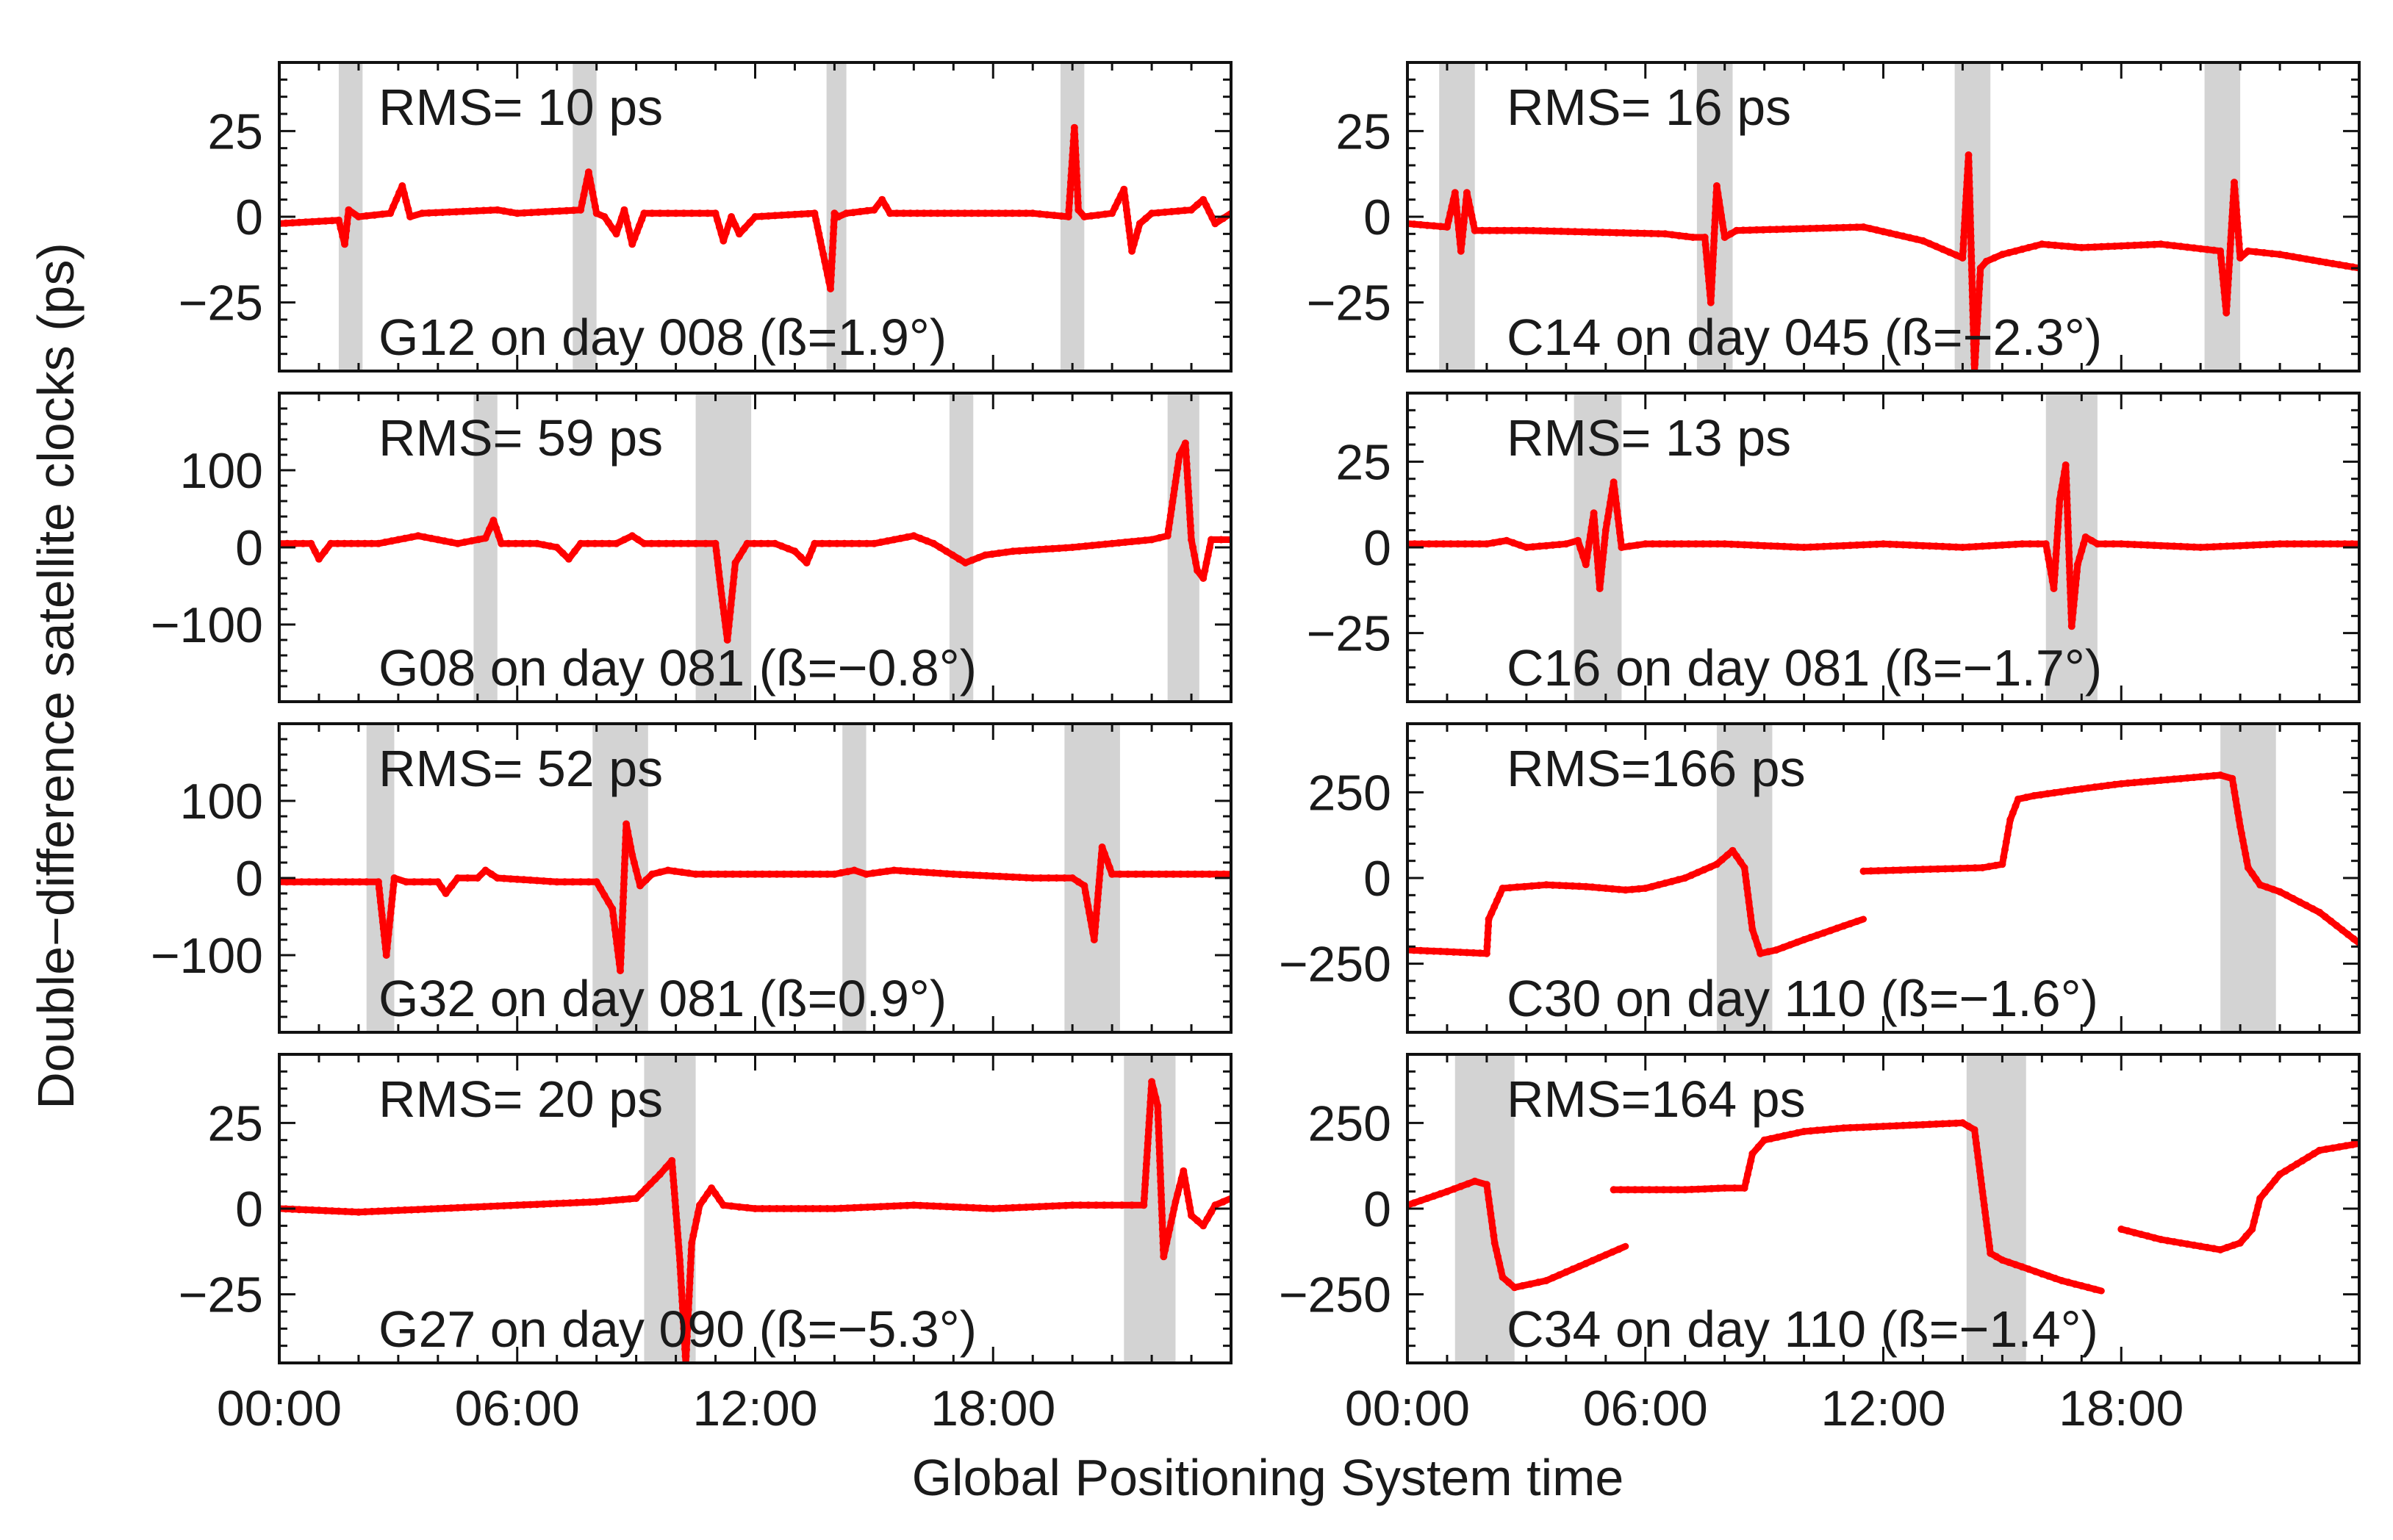 This screenshot has width=2393, height=1540. What do you see at coordinates (2121, 1408) in the screenshot?
I see `x-tick-label: 18:00` at bounding box center [2121, 1408].